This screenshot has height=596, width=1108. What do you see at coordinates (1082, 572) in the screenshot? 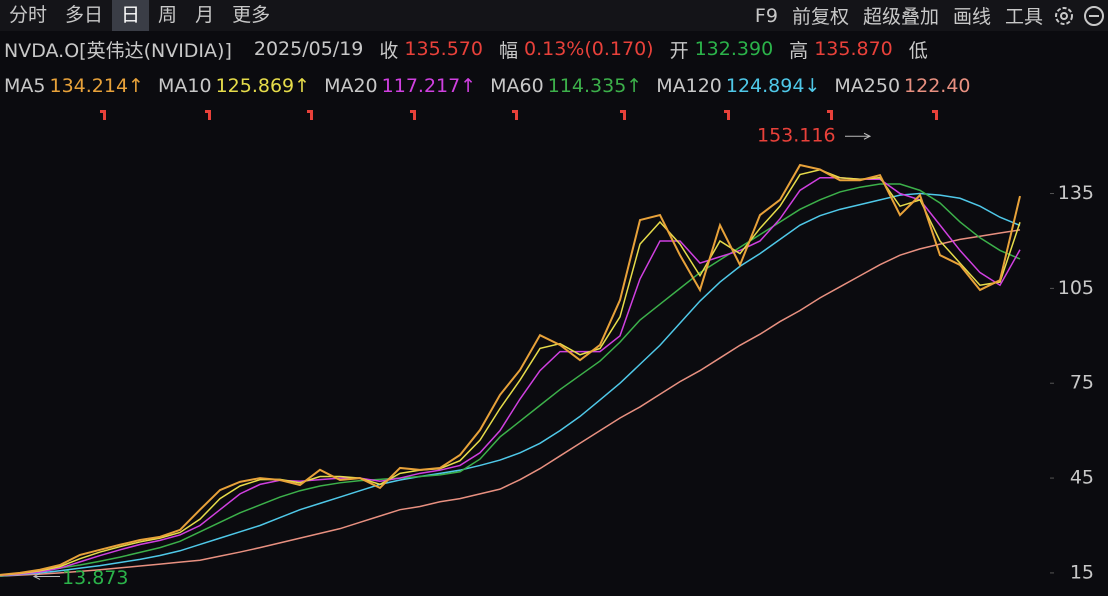
I see `y-tick-label: 15` at bounding box center [1082, 572].